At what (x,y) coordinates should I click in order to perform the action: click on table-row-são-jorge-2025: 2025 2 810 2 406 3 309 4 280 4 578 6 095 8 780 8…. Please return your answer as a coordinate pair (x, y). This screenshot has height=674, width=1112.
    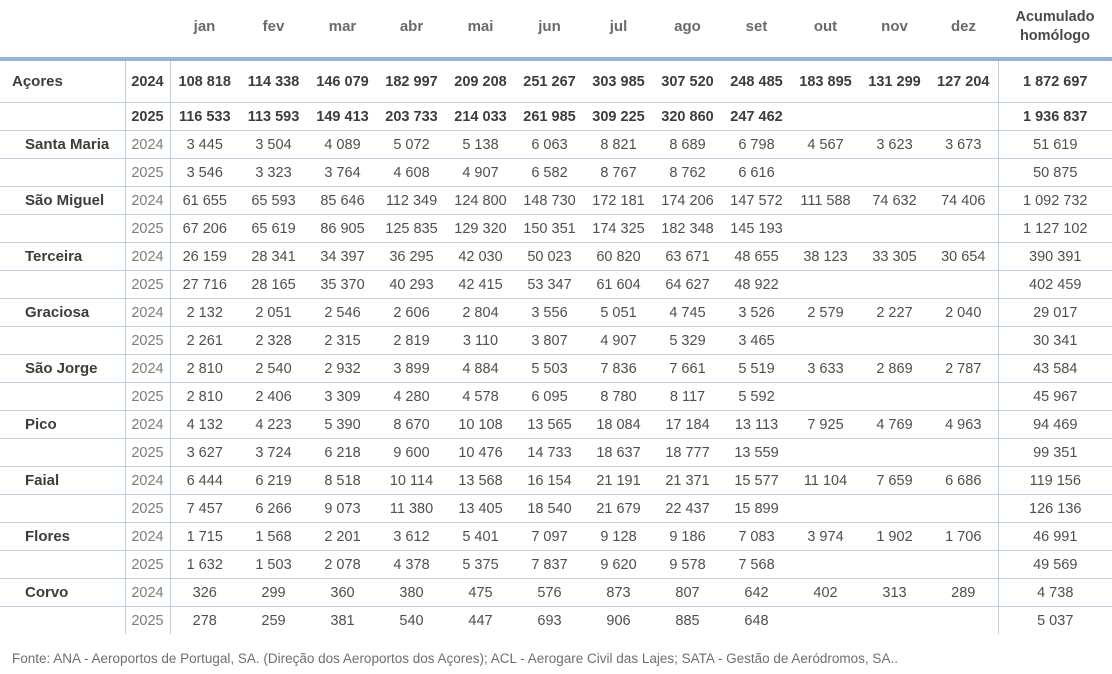
    Looking at the image, I should click on (556, 396).